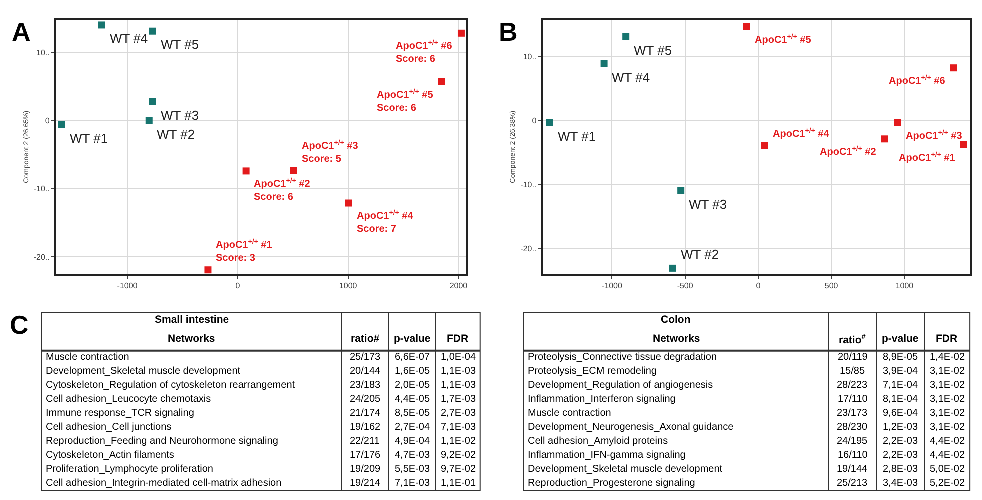 Image resolution: width=982 pixels, height=500 pixels. What do you see at coordinates (602, 399) in the screenshot?
I see `text: Inflammation_Interferon signaling` at bounding box center [602, 399].